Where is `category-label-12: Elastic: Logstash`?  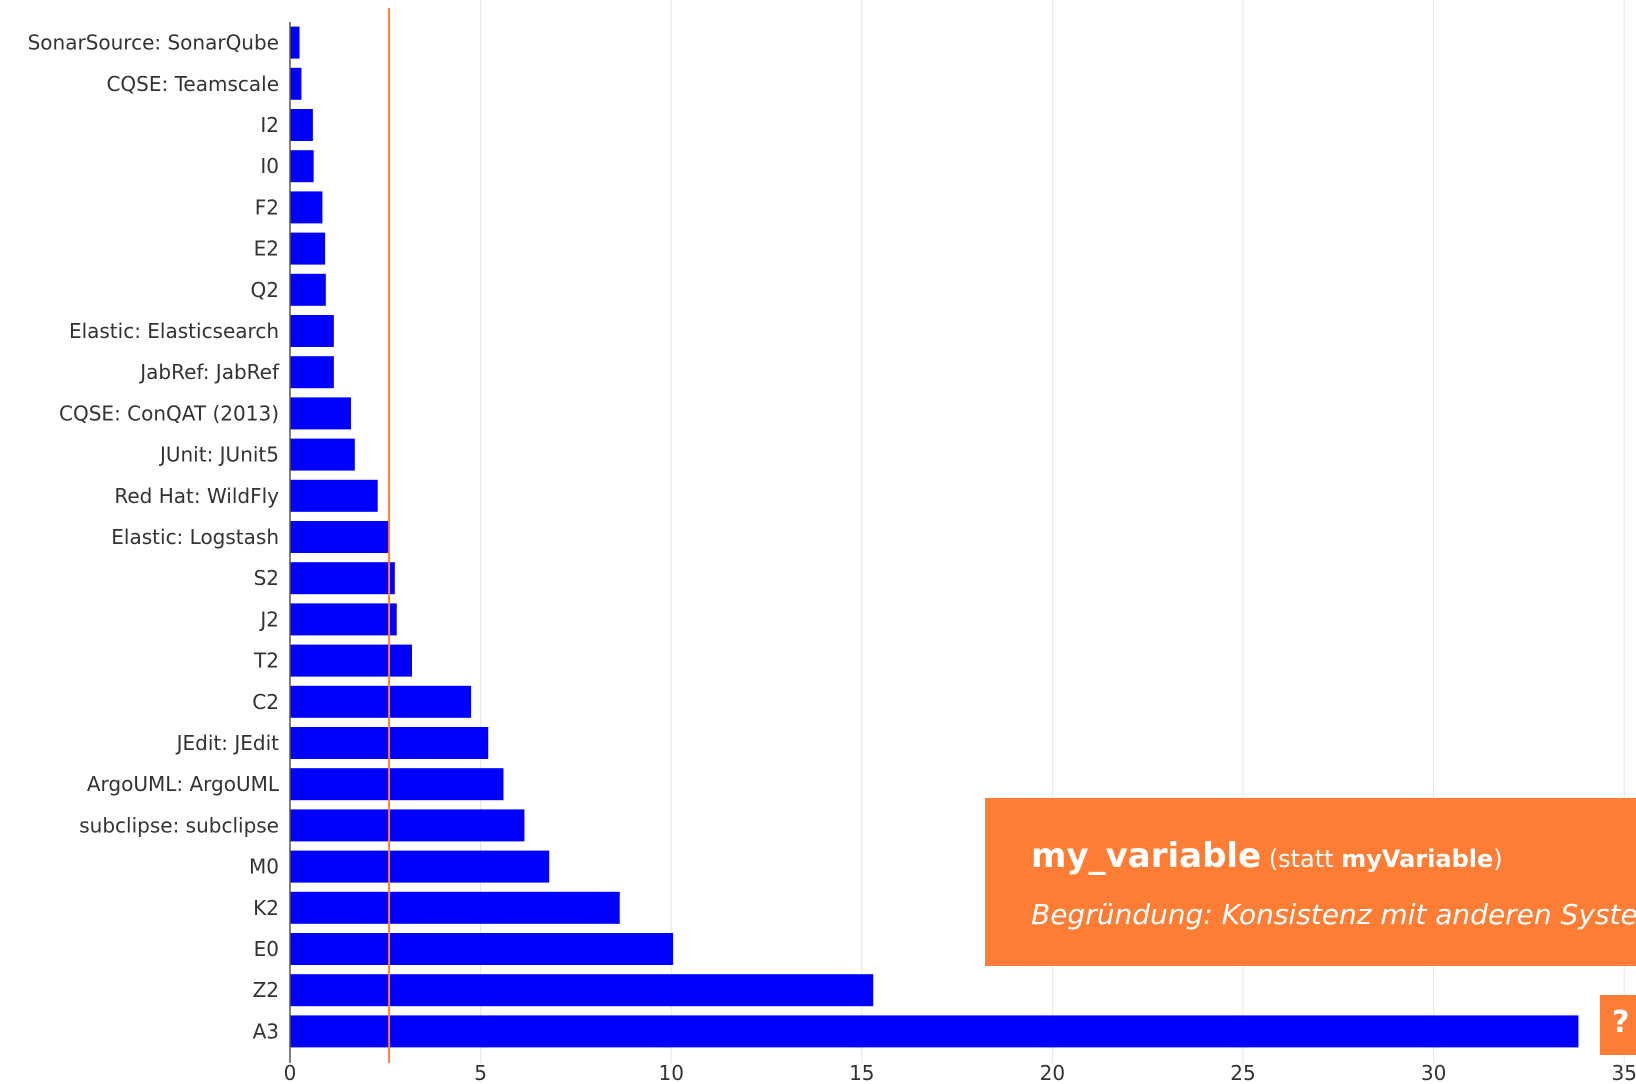 category-label-12: Elastic: Logstash is located at coordinates (195, 537).